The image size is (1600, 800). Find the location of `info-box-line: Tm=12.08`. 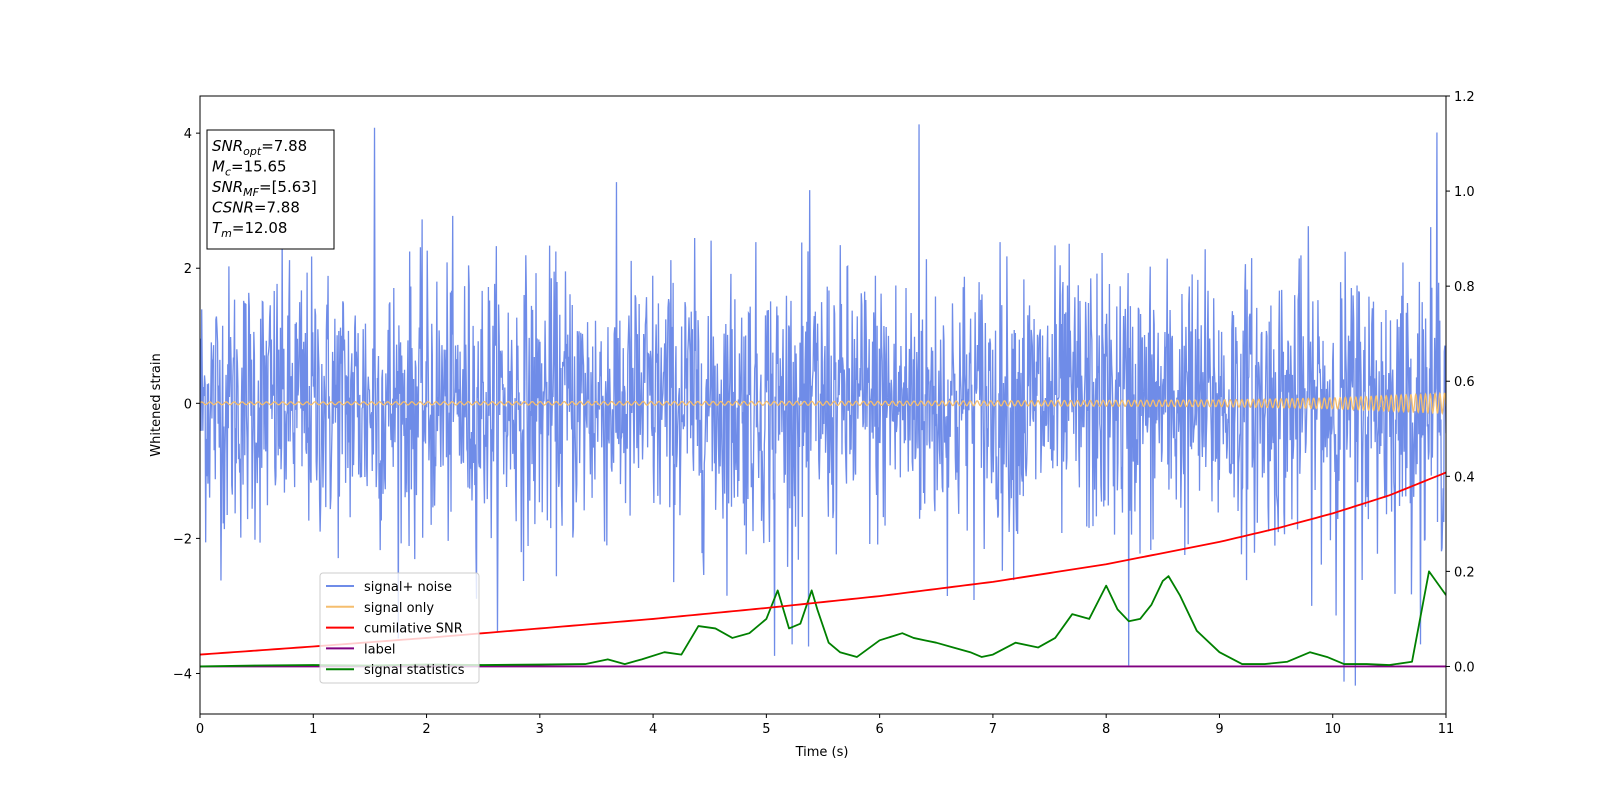

info-box-line: Tm=12.08 is located at coordinates (249, 229).